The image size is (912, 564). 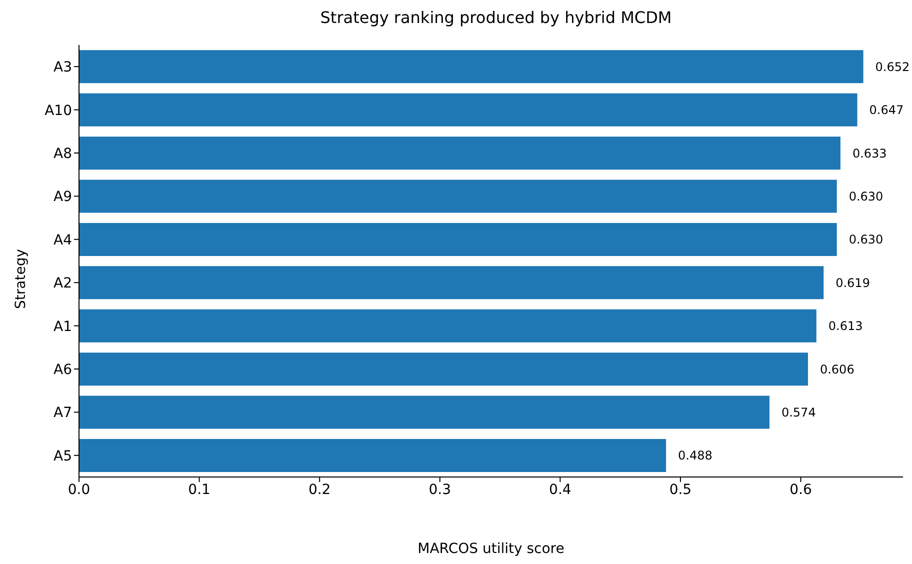 What do you see at coordinates (21, 279) in the screenshot?
I see `y-axis-title: Strategy` at bounding box center [21, 279].